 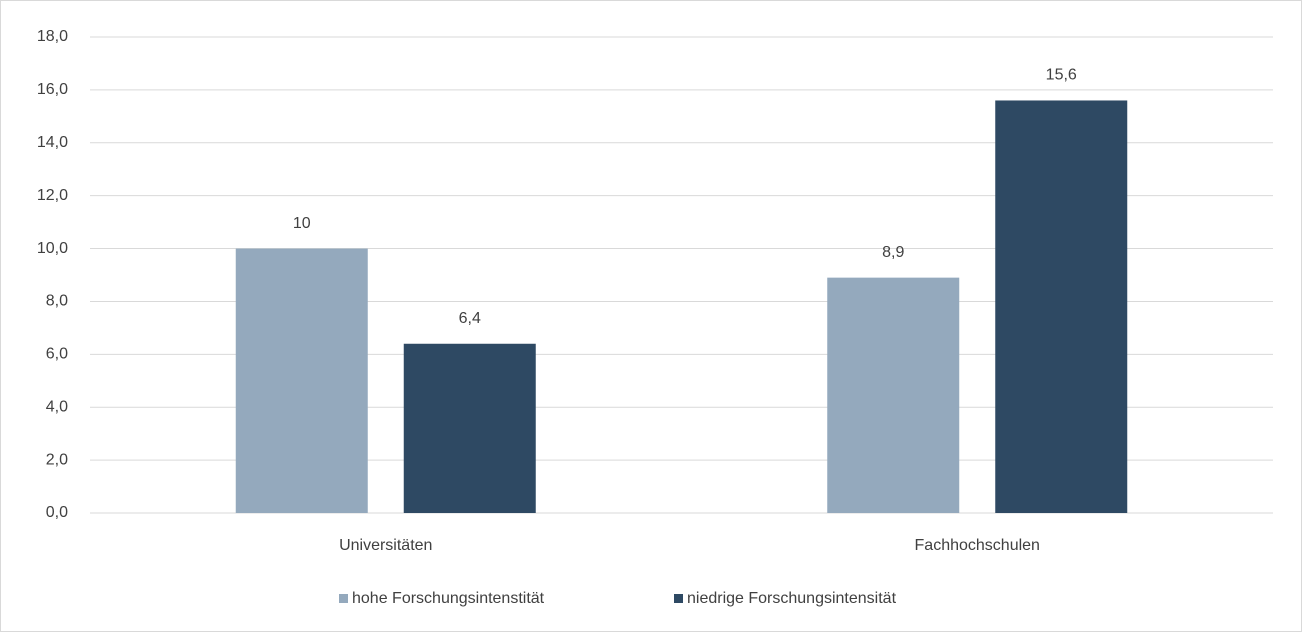 What do you see at coordinates (57, 406) in the screenshot?
I see `y-tick-label: 4,0` at bounding box center [57, 406].